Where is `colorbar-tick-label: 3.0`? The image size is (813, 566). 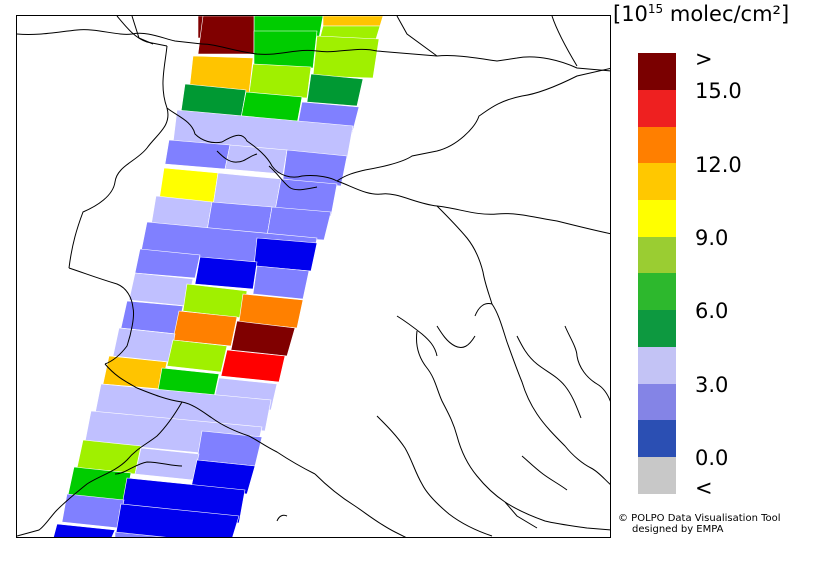
colorbar-tick-label: 3.0 is located at coordinates (712, 385).